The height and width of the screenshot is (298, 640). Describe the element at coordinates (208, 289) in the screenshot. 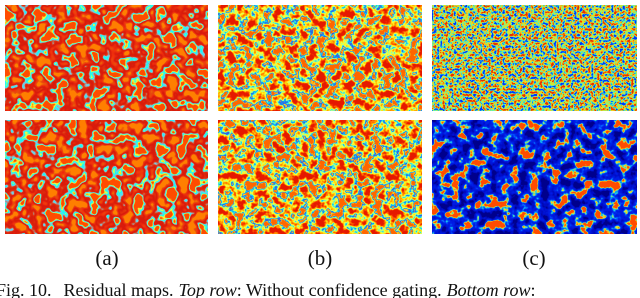

I see `caption-top-label: Top row` at that location.